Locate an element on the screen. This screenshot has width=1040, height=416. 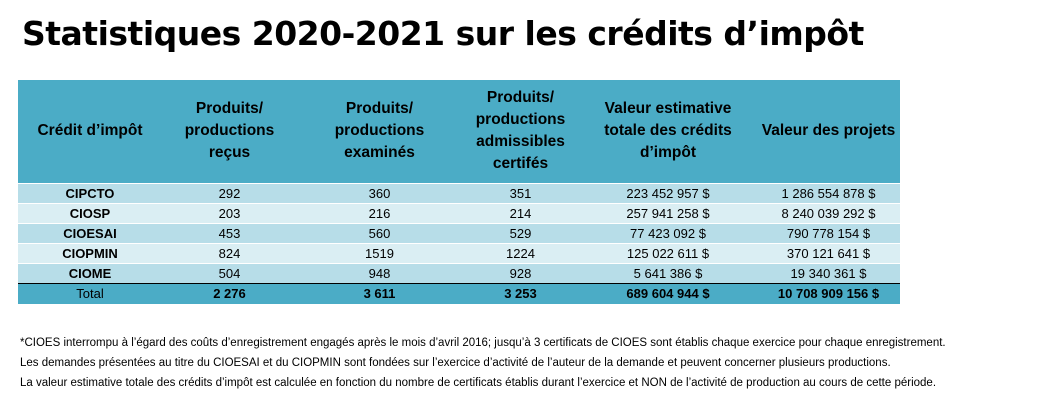
total-label: Total is located at coordinates (90, 293).